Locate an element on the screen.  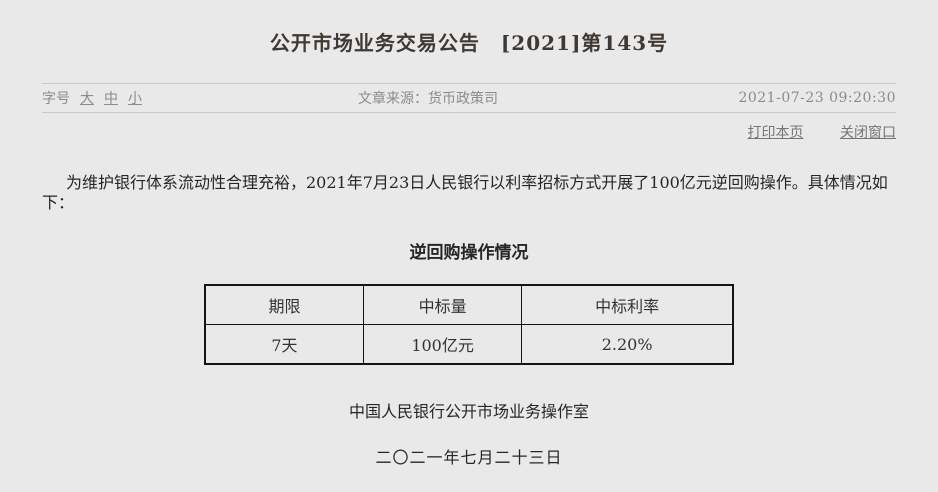
publish-timestamp: 2021-07-23 09:20:30 is located at coordinates (817, 98).